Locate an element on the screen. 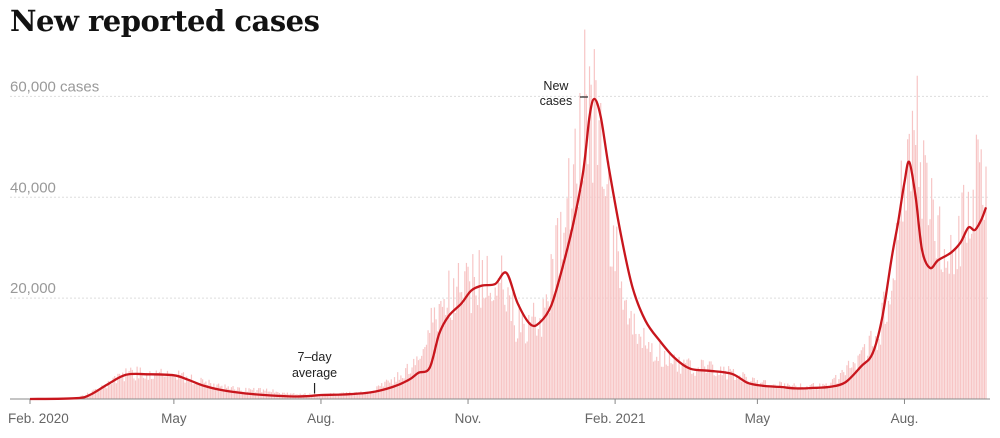 This screenshot has height=438, width=1000. y-tick-label: 40,000 is located at coordinates (33, 187).